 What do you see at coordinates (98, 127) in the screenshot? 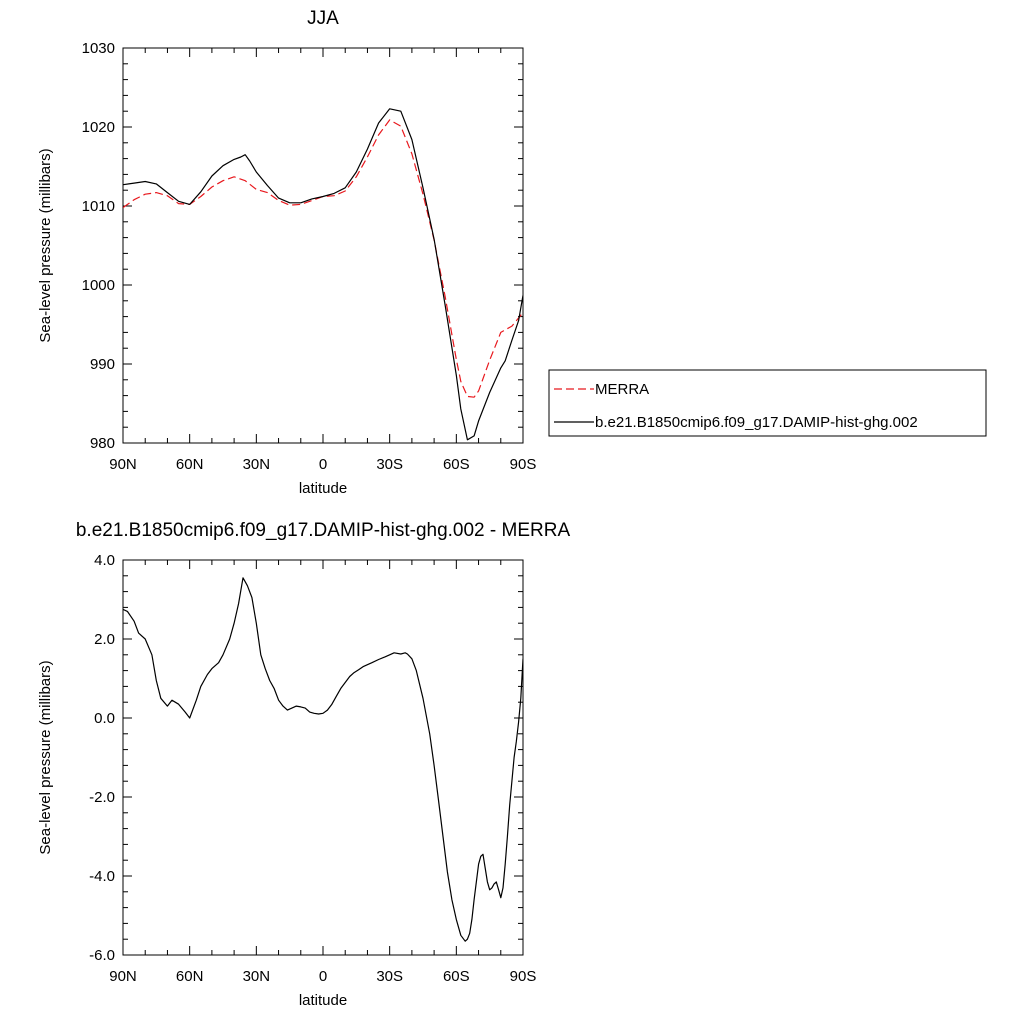
I see `y-tick-label: 1020` at bounding box center [98, 127].